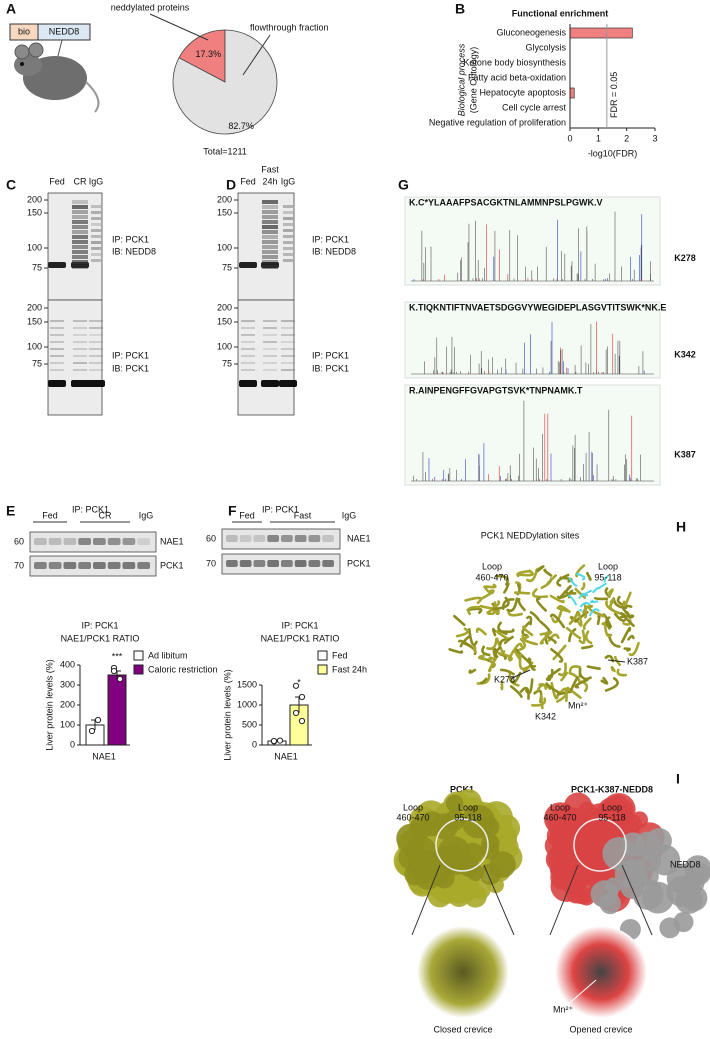  What do you see at coordinates (34, 212) in the screenshot?
I see `marker-label: 150` at bounding box center [34, 212].